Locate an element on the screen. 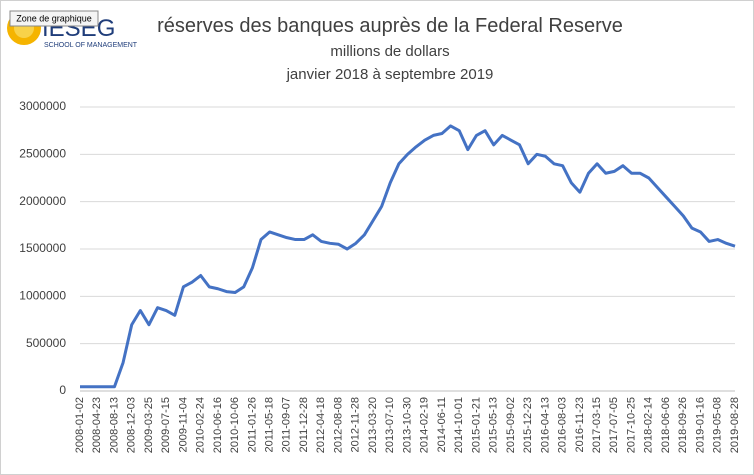 The image size is (754, 475). x-tick-label: 2012-08-08 is located at coordinates (338, 425).